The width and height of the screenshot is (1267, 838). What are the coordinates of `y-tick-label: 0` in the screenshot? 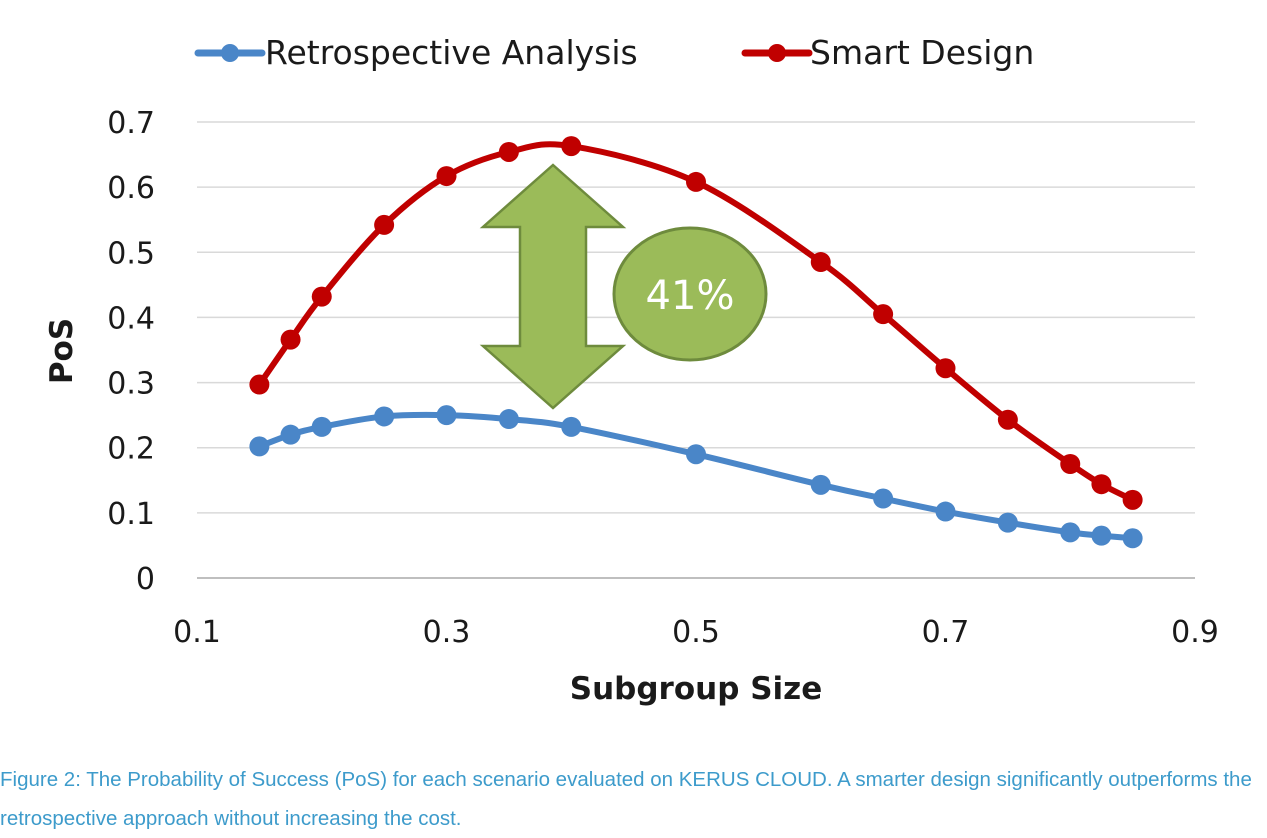 It's located at (145, 579).